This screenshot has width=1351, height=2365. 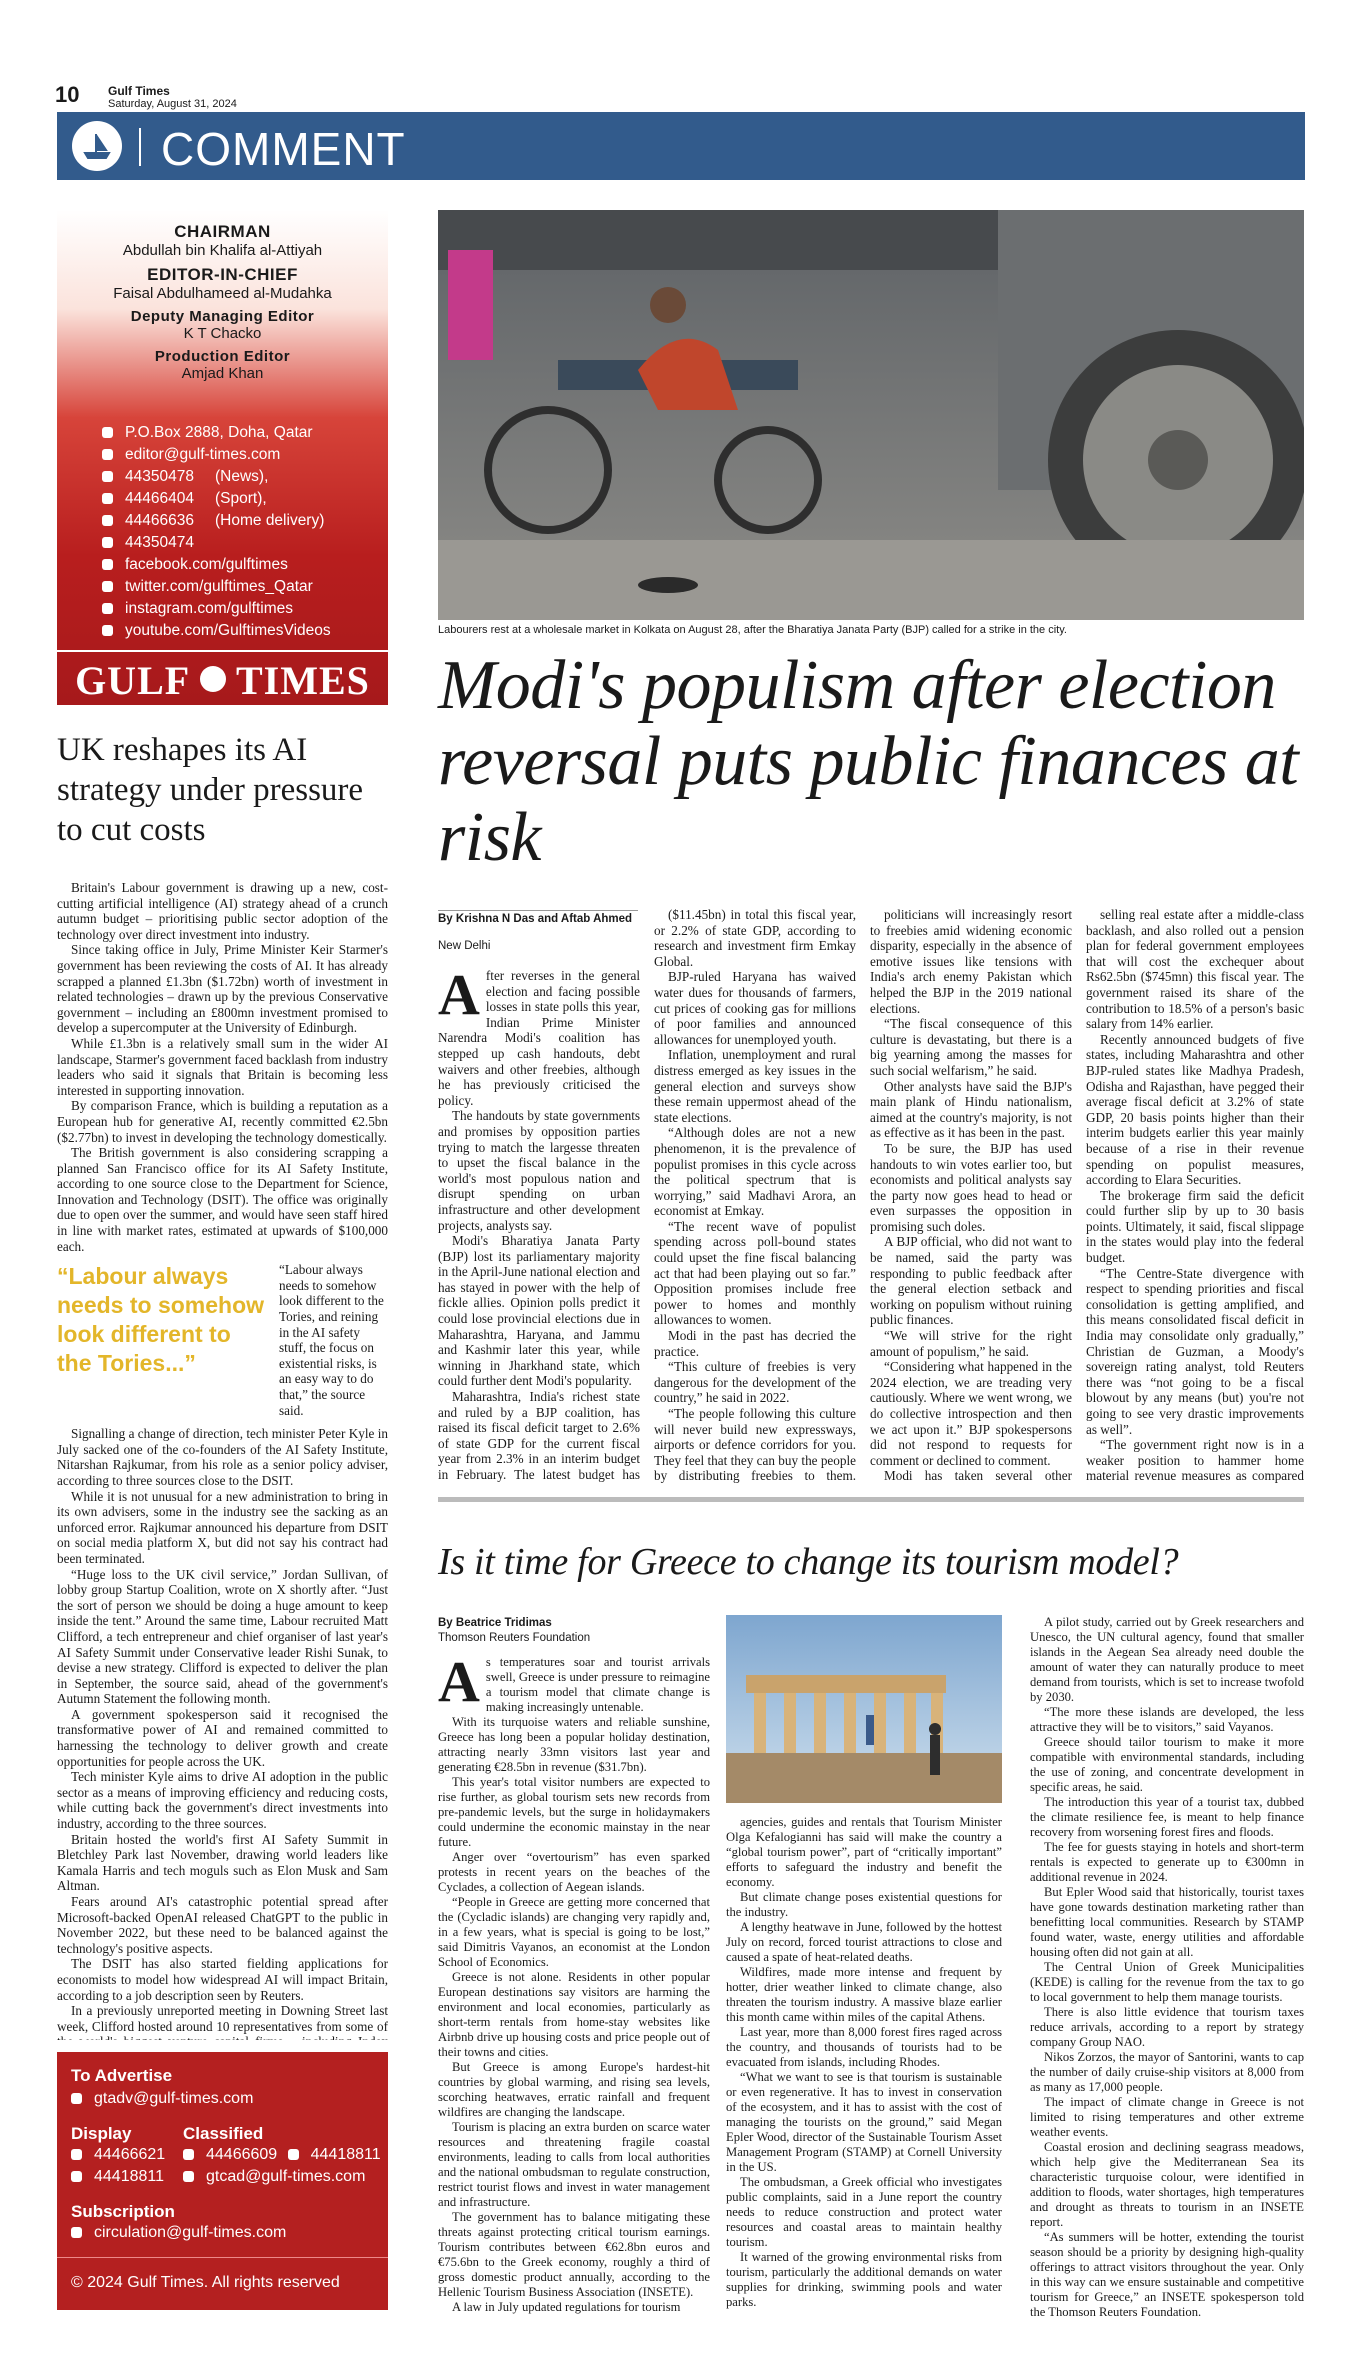 I want to click on label: Display, so click(x=101, y=2133).